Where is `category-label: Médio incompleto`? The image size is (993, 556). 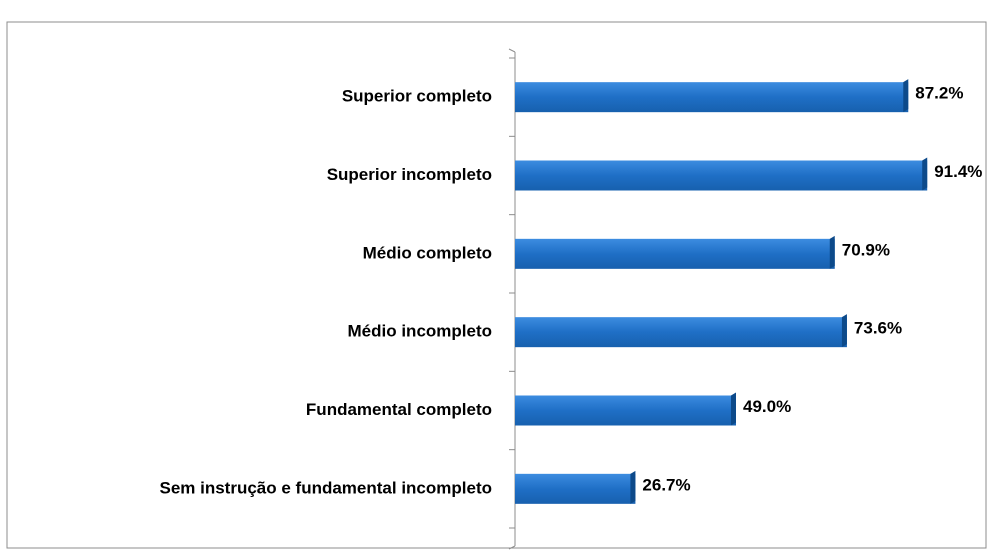 category-label: Médio incompleto is located at coordinates (420, 331).